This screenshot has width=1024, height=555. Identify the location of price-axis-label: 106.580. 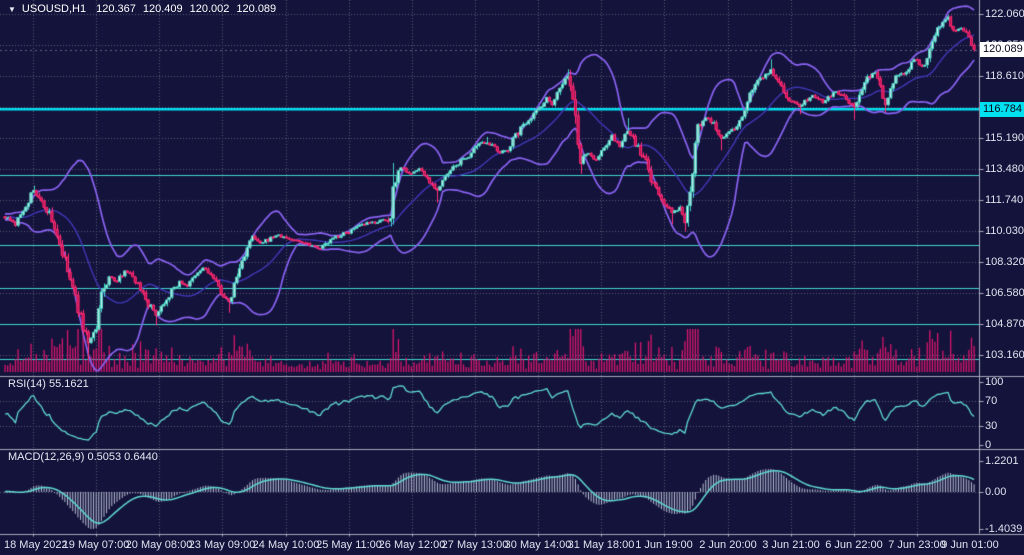
(1004, 293).